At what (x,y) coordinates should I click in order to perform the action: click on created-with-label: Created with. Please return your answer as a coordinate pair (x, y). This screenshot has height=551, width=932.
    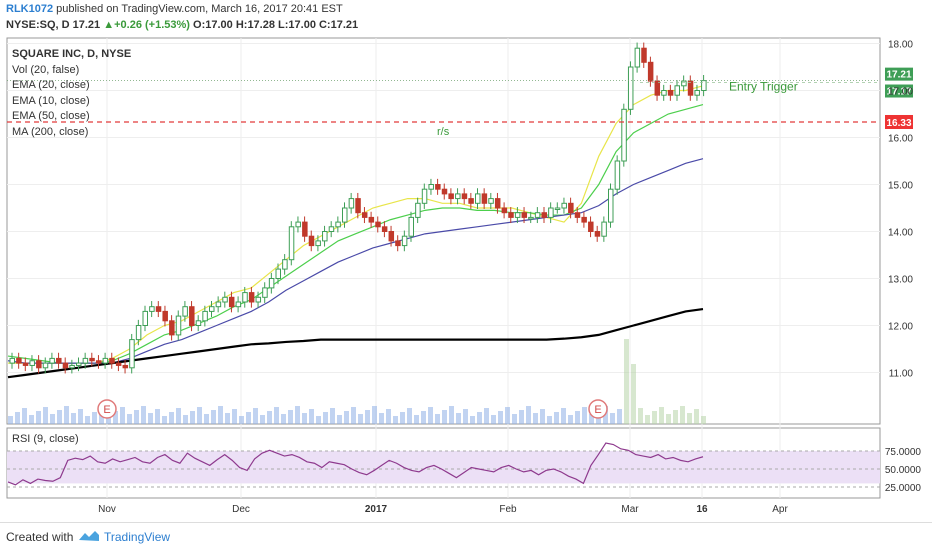
    Looking at the image, I should click on (40, 537).